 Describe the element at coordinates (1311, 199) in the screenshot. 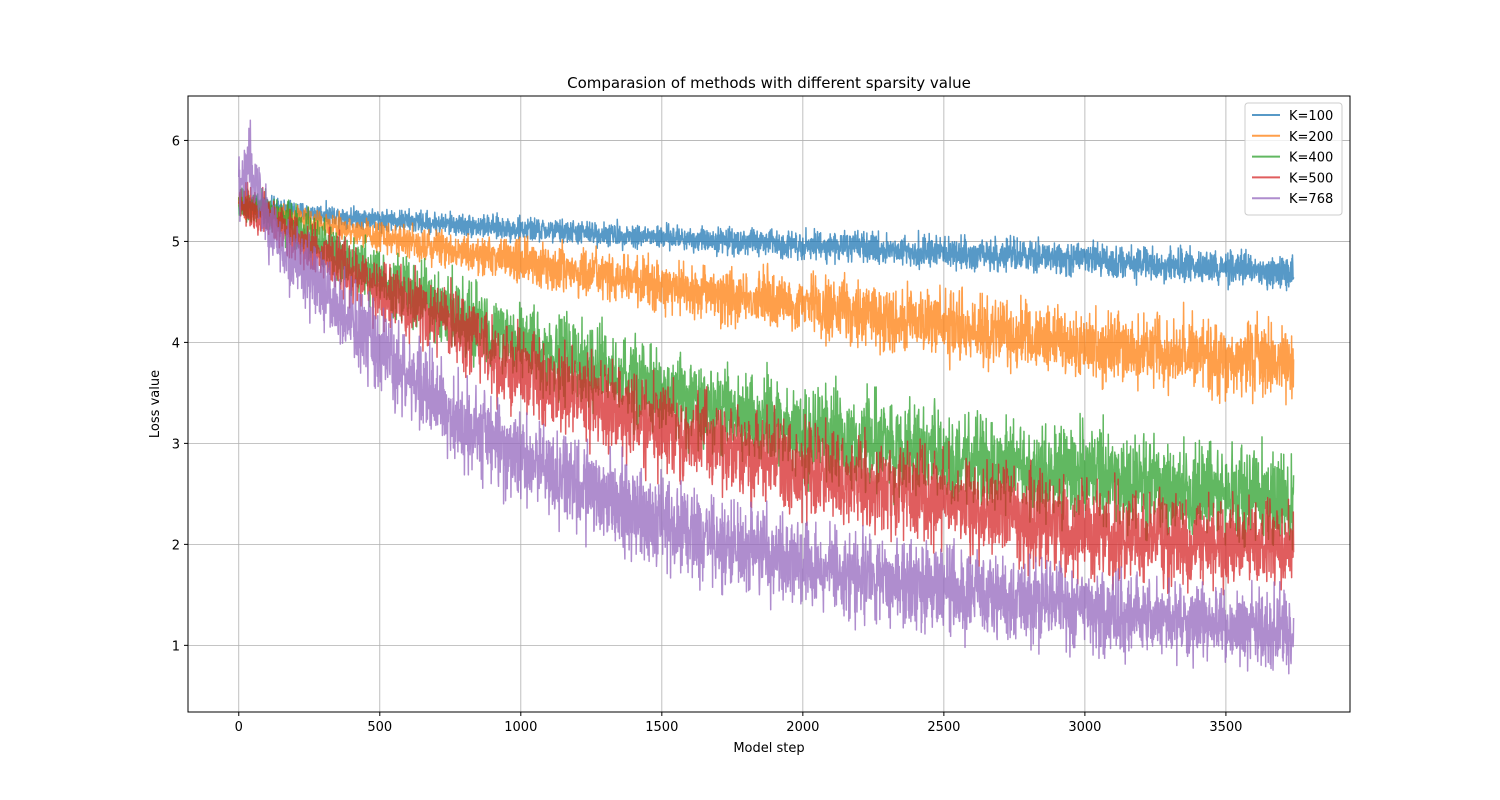

I see `legend-label: K=768` at that location.